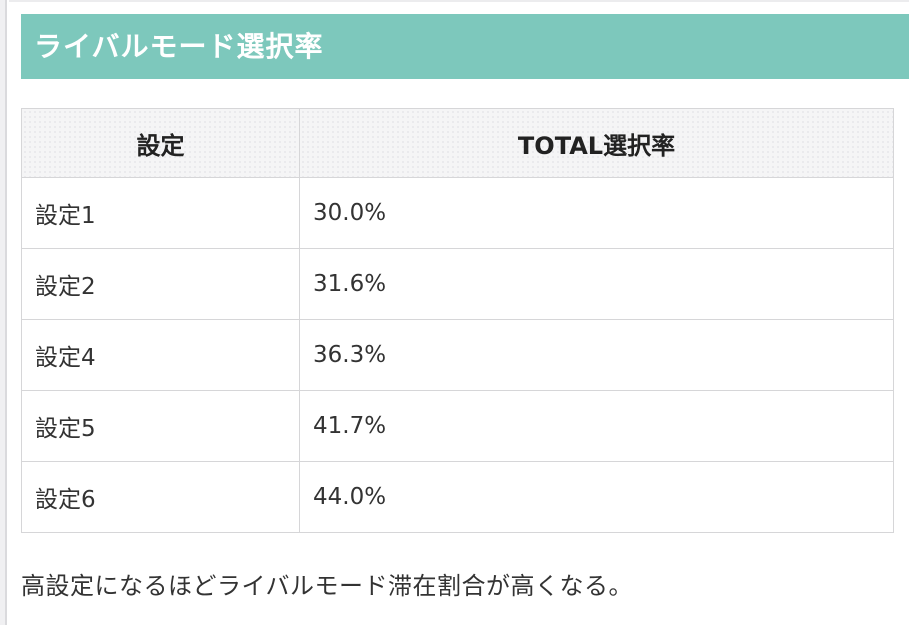 Image resolution: width=909 pixels, height=625 pixels. Describe the element at coordinates (160, 143) in the screenshot. I see `column-header-setting: 設定` at that location.